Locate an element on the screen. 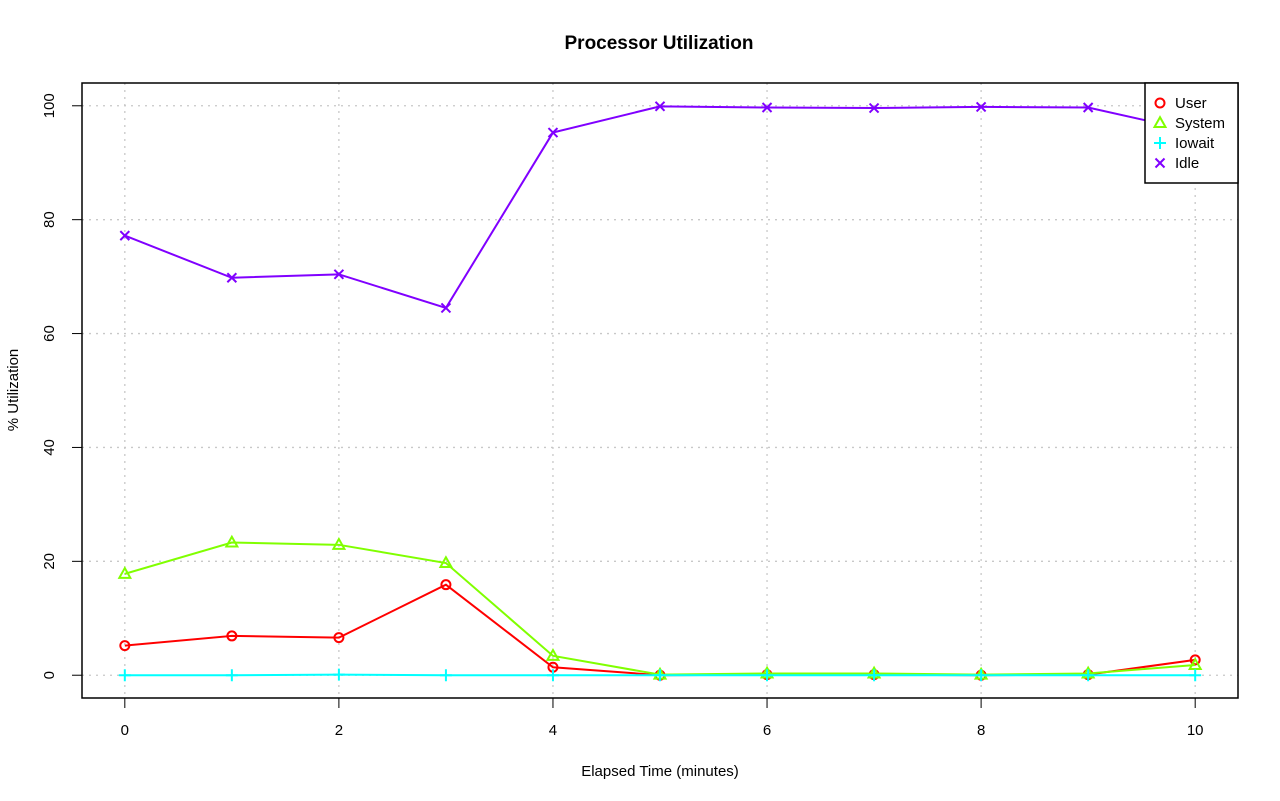  series-user-line is located at coordinates (660, 630).